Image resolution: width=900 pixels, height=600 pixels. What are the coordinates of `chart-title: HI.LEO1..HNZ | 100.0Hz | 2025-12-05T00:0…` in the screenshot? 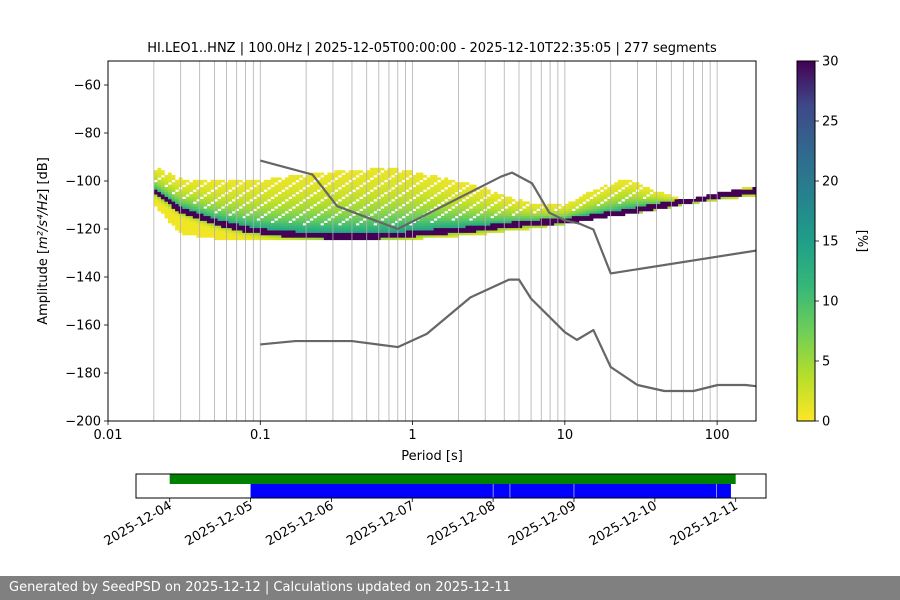 It's located at (432, 48).